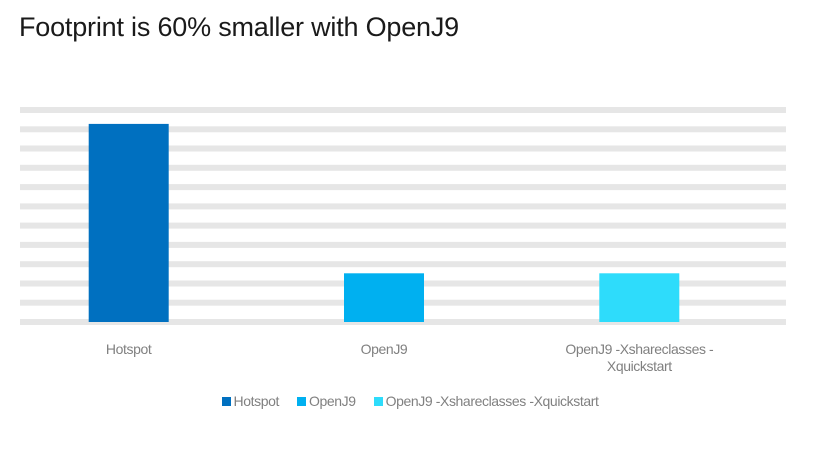  I want to click on category-label: OpenJ9 -Xshareclasses - Xquickstart, so click(639, 358).